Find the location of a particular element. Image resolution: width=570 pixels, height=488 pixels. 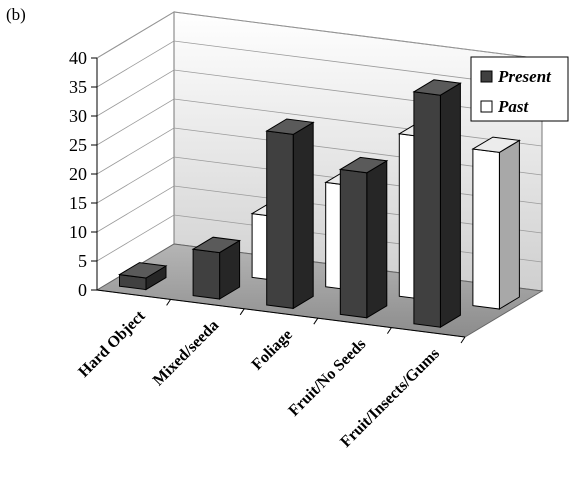

y-tick-label: 25 is located at coordinates (78, 145).